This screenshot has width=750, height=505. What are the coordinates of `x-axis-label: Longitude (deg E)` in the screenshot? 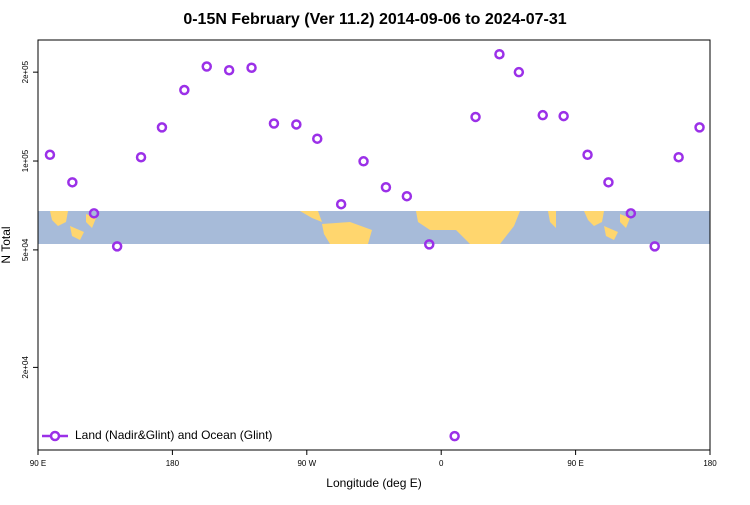 It's located at (373, 483).